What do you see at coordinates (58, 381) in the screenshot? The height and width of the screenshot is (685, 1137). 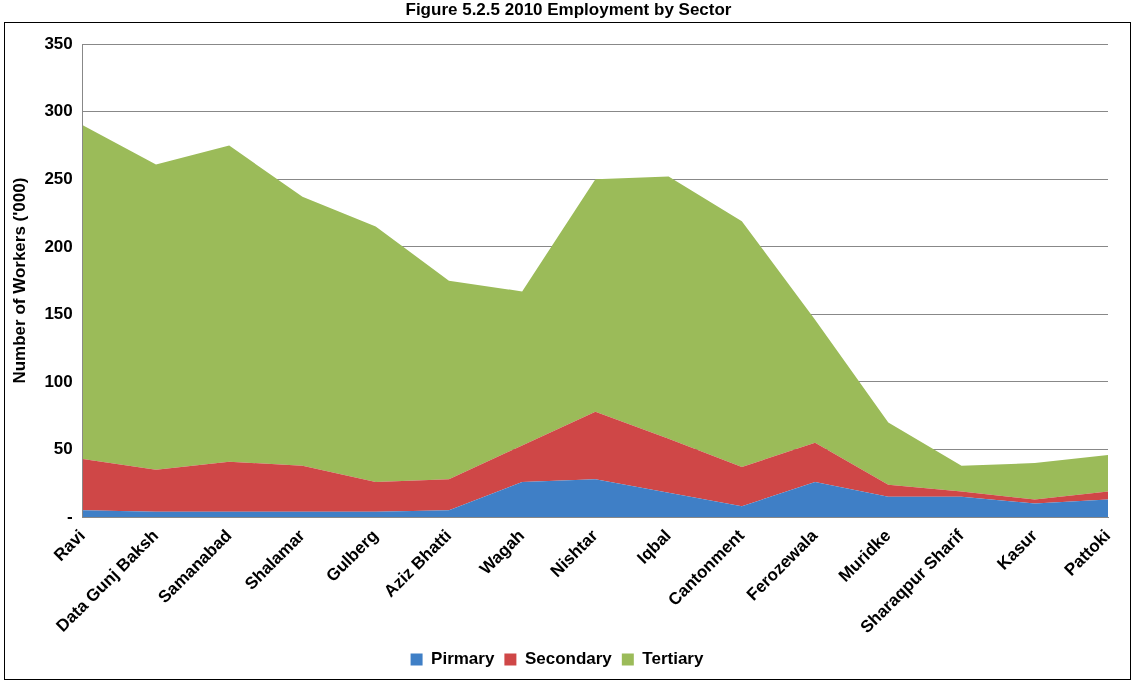 I see `y-tick-label: 100` at bounding box center [58, 381].